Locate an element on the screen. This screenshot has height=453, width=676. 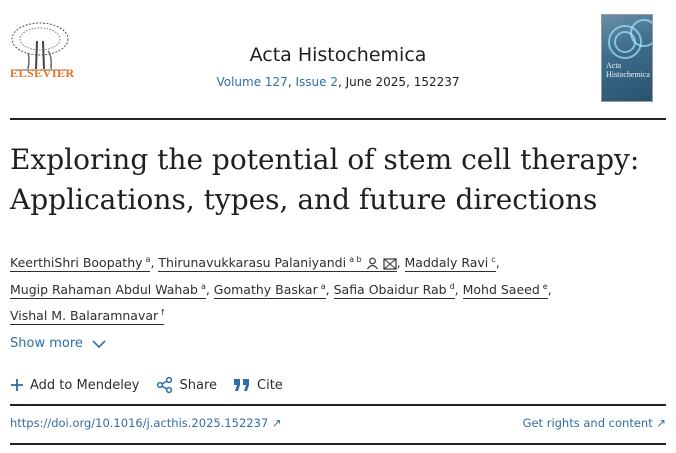
journal-title: Acta Histochemica is located at coordinates (338, 55).